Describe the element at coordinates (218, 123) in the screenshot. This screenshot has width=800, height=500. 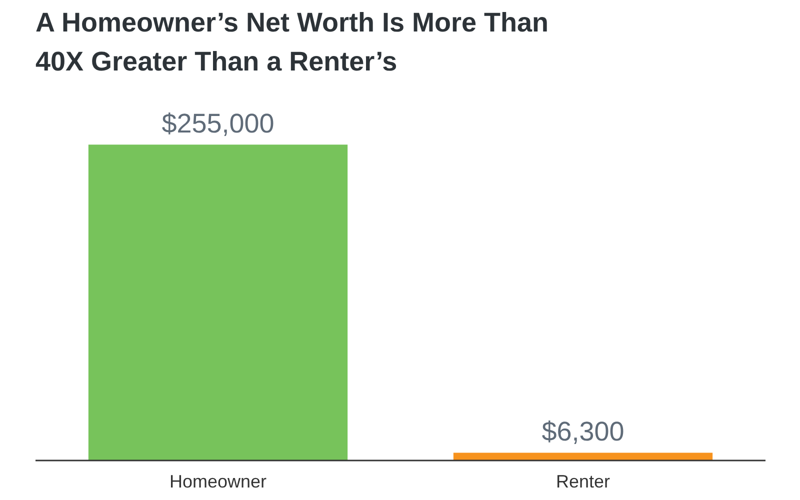
I see `data-label: $255,000` at that location.